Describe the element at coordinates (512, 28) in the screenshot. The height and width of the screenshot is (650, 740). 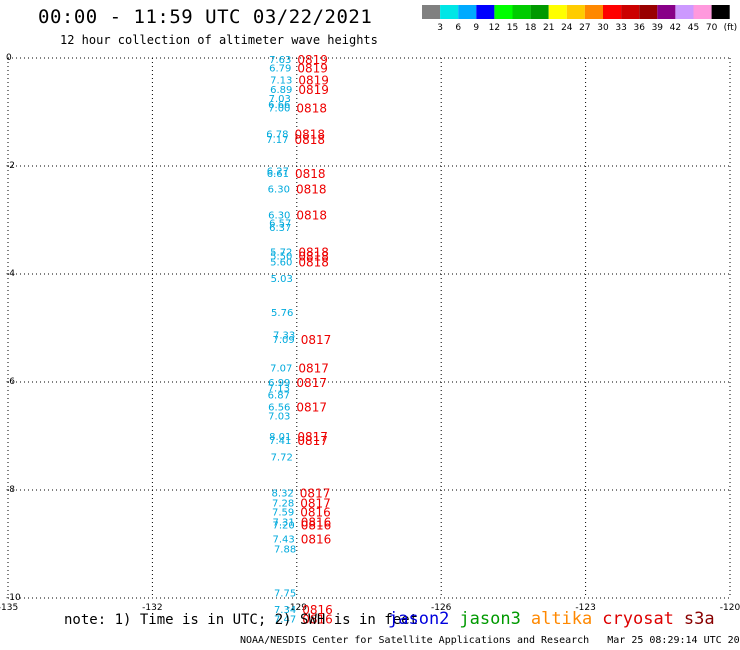
I see `colorbar-label: 15` at that location.